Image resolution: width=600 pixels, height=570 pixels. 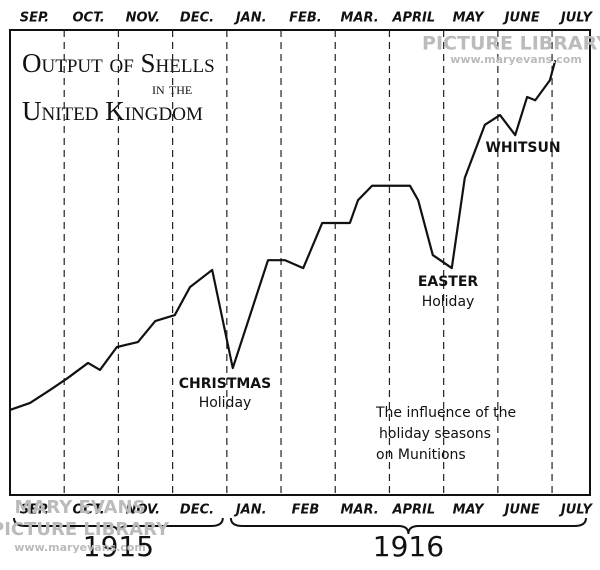 What do you see at coordinates (143, 18) in the screenshot?
I see `month-label-top: NOV.` at bounding box center [143, 18].